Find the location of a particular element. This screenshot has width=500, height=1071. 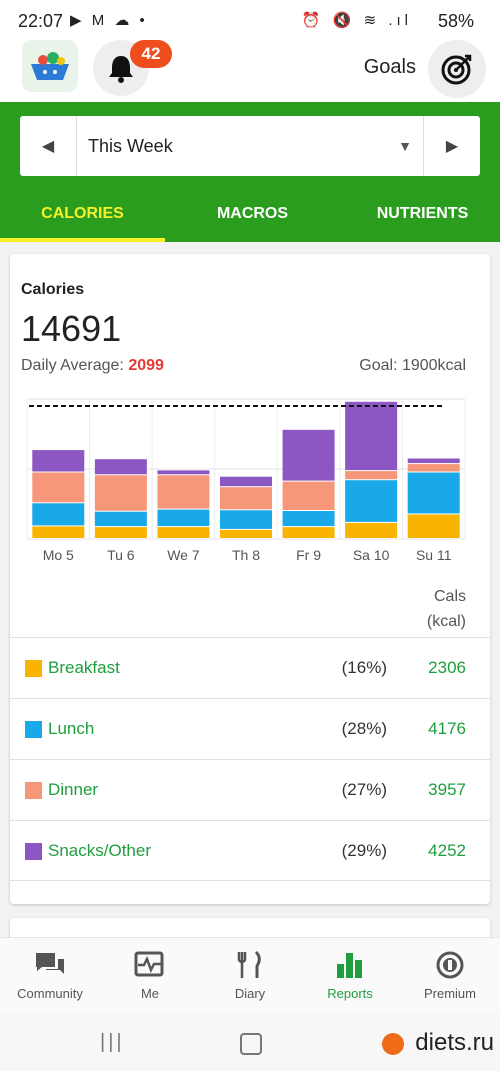

next-period-button: ▶ is located at coordinates (451, 146).